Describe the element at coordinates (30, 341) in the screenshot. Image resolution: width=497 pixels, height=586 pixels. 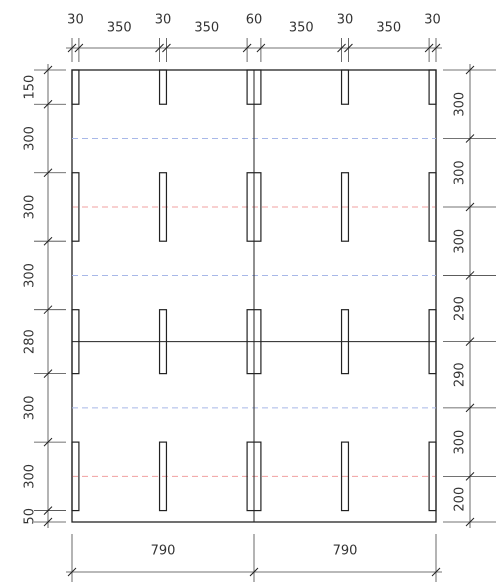
I see `dim-label: 280` at that location.